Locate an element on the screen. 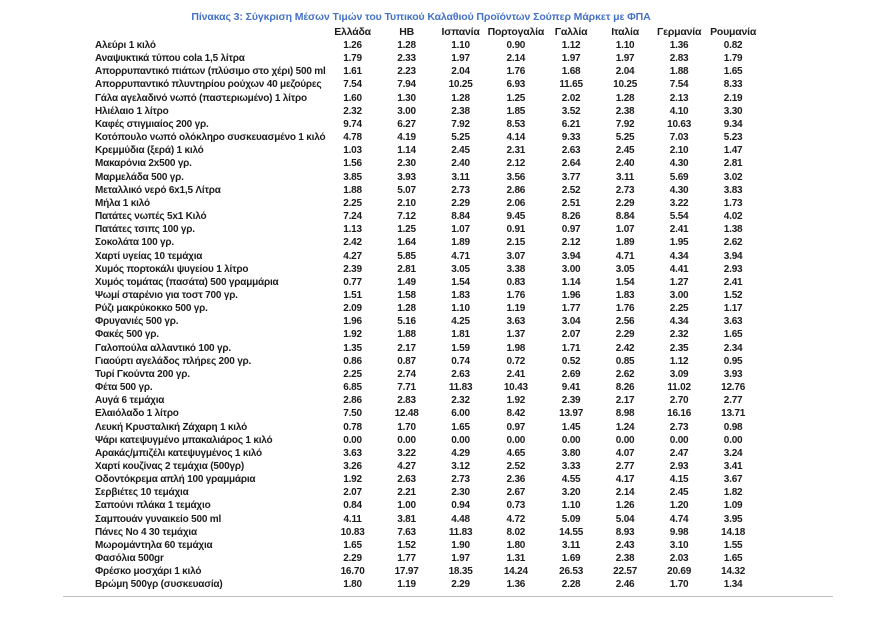 The width and height of the screenshot is (884, 627). price-cell: 1.07 is located at coordinates (625, 230).